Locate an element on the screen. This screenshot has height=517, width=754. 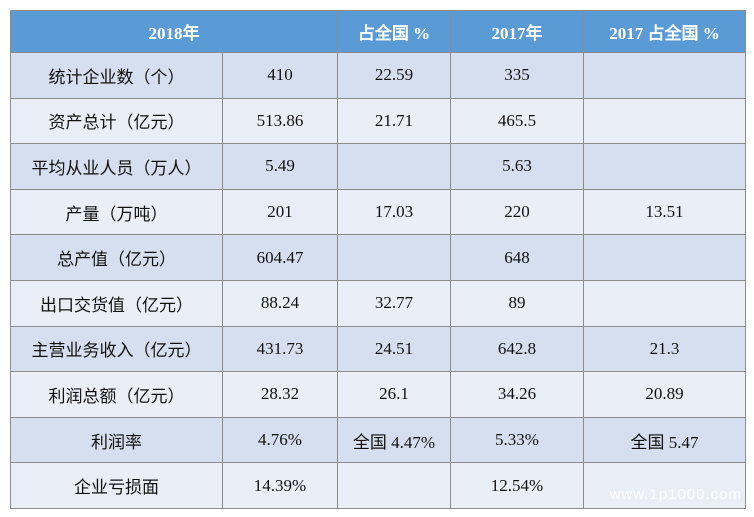
table-cell: 89 is located at coordinates (517, 303).